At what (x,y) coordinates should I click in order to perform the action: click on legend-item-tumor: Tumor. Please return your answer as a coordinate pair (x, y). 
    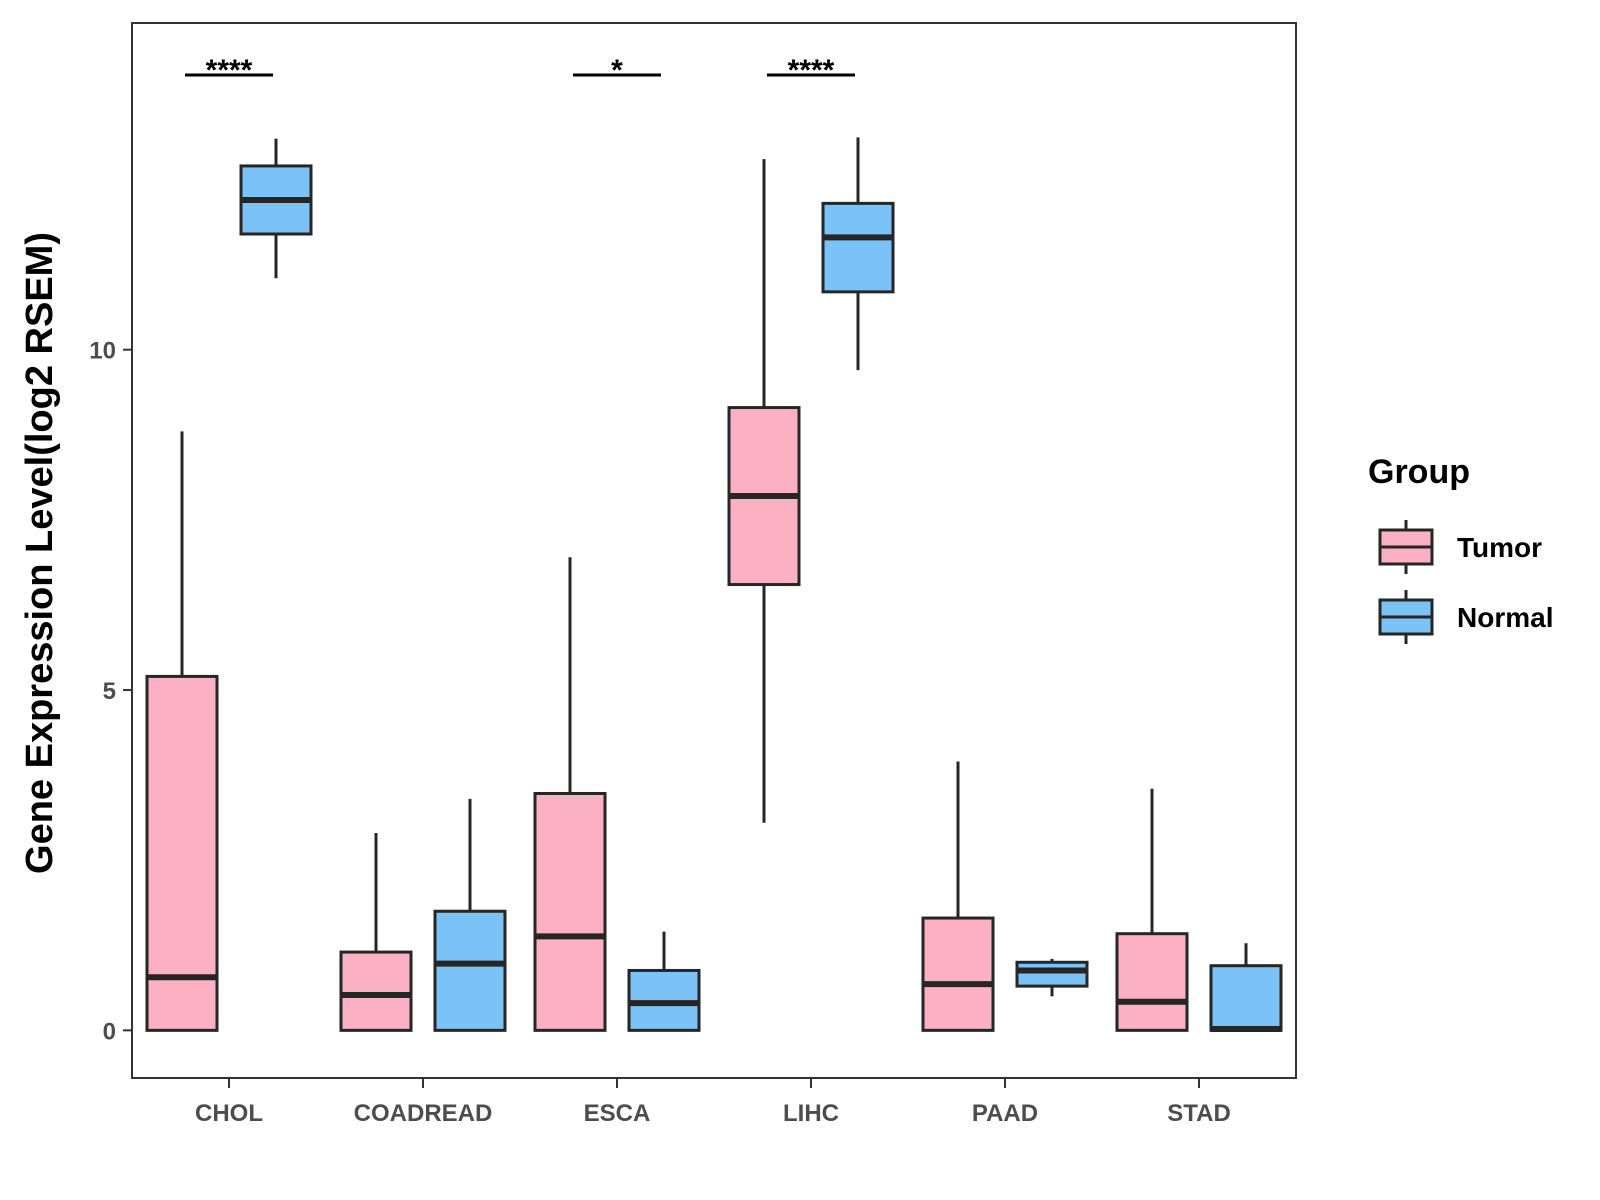
    Looking at the image, I should click on (1460, 547).